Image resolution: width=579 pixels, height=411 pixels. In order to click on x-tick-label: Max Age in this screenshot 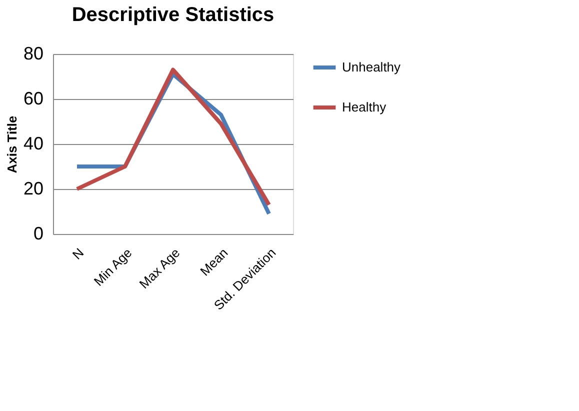, I will do `click(159, 268)`.